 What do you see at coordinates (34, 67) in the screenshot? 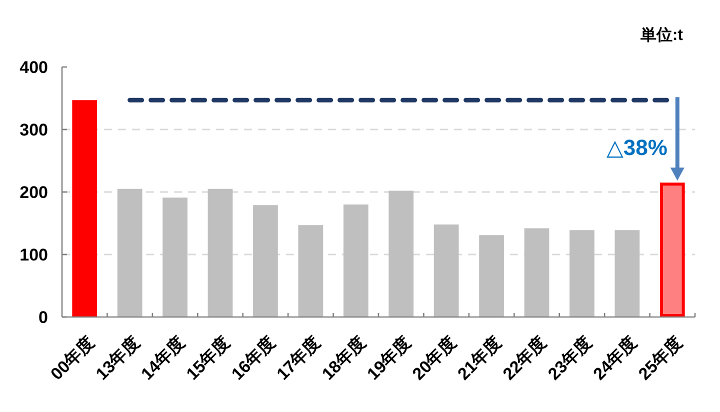
I see `y-tick-label: 400` at bounding box center [34, 67].